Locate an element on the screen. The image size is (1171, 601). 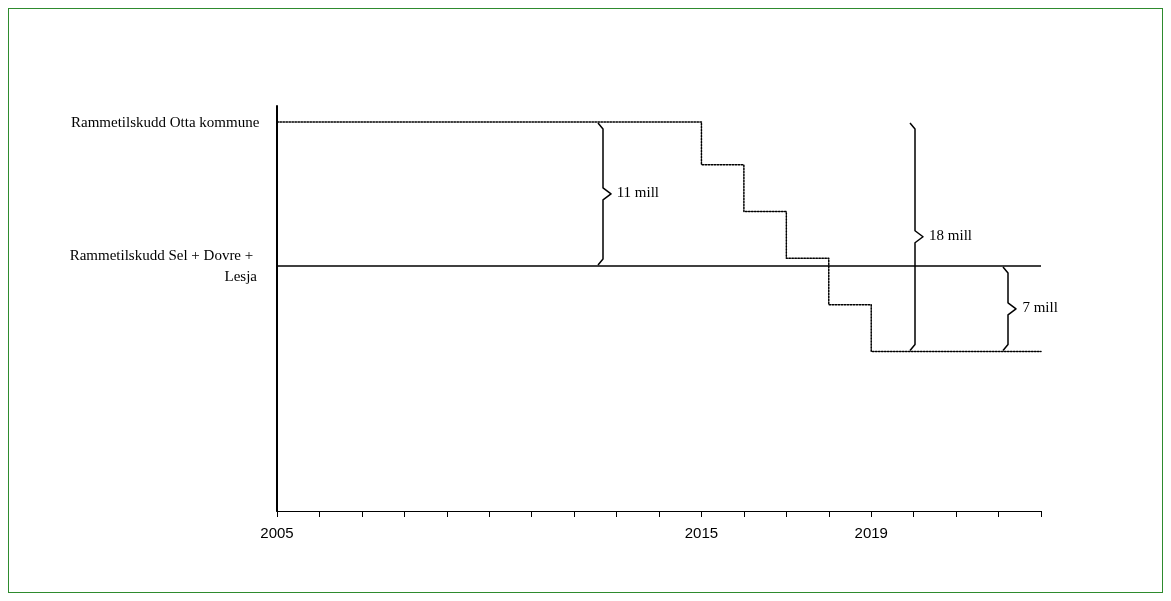
annotation: 18 mill is located at coordinates (950, 235).